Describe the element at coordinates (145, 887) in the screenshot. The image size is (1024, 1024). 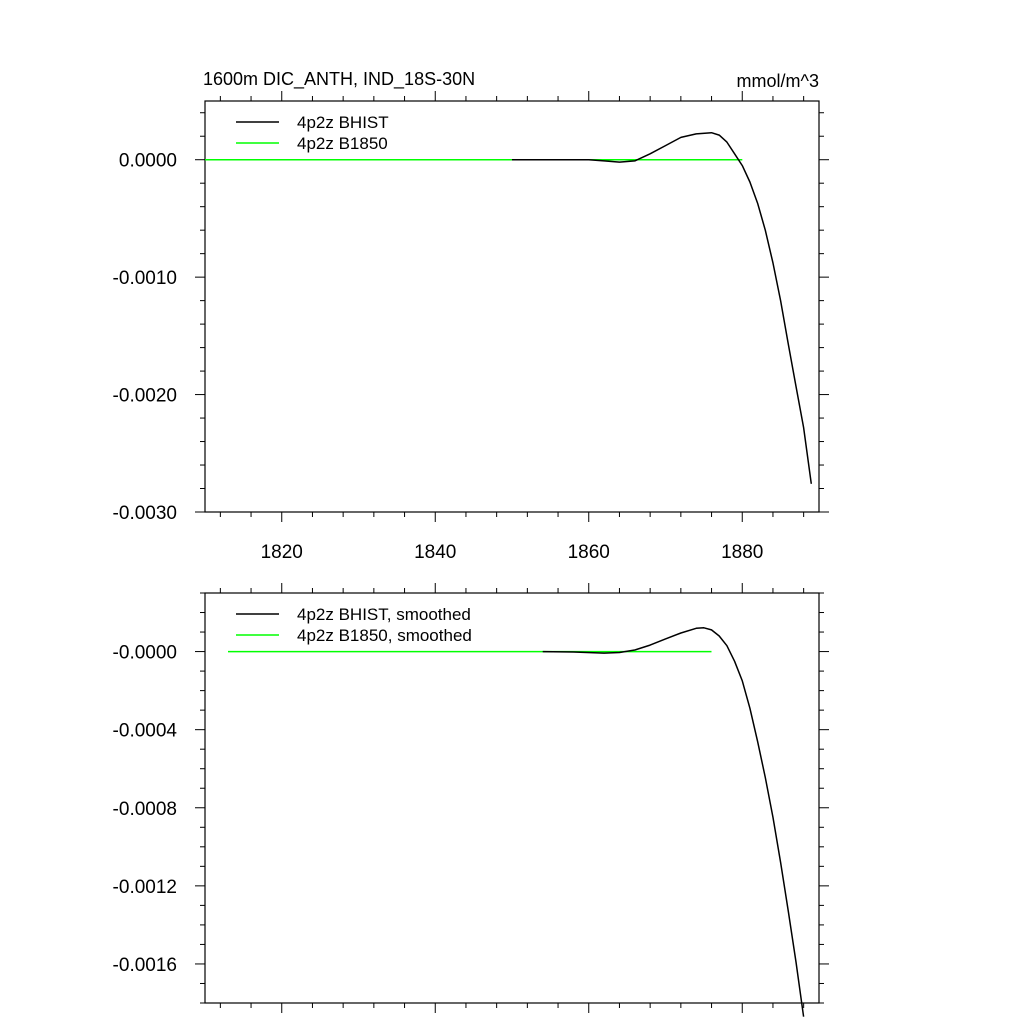
I see `y-tick-label: -0.0012` at that location.